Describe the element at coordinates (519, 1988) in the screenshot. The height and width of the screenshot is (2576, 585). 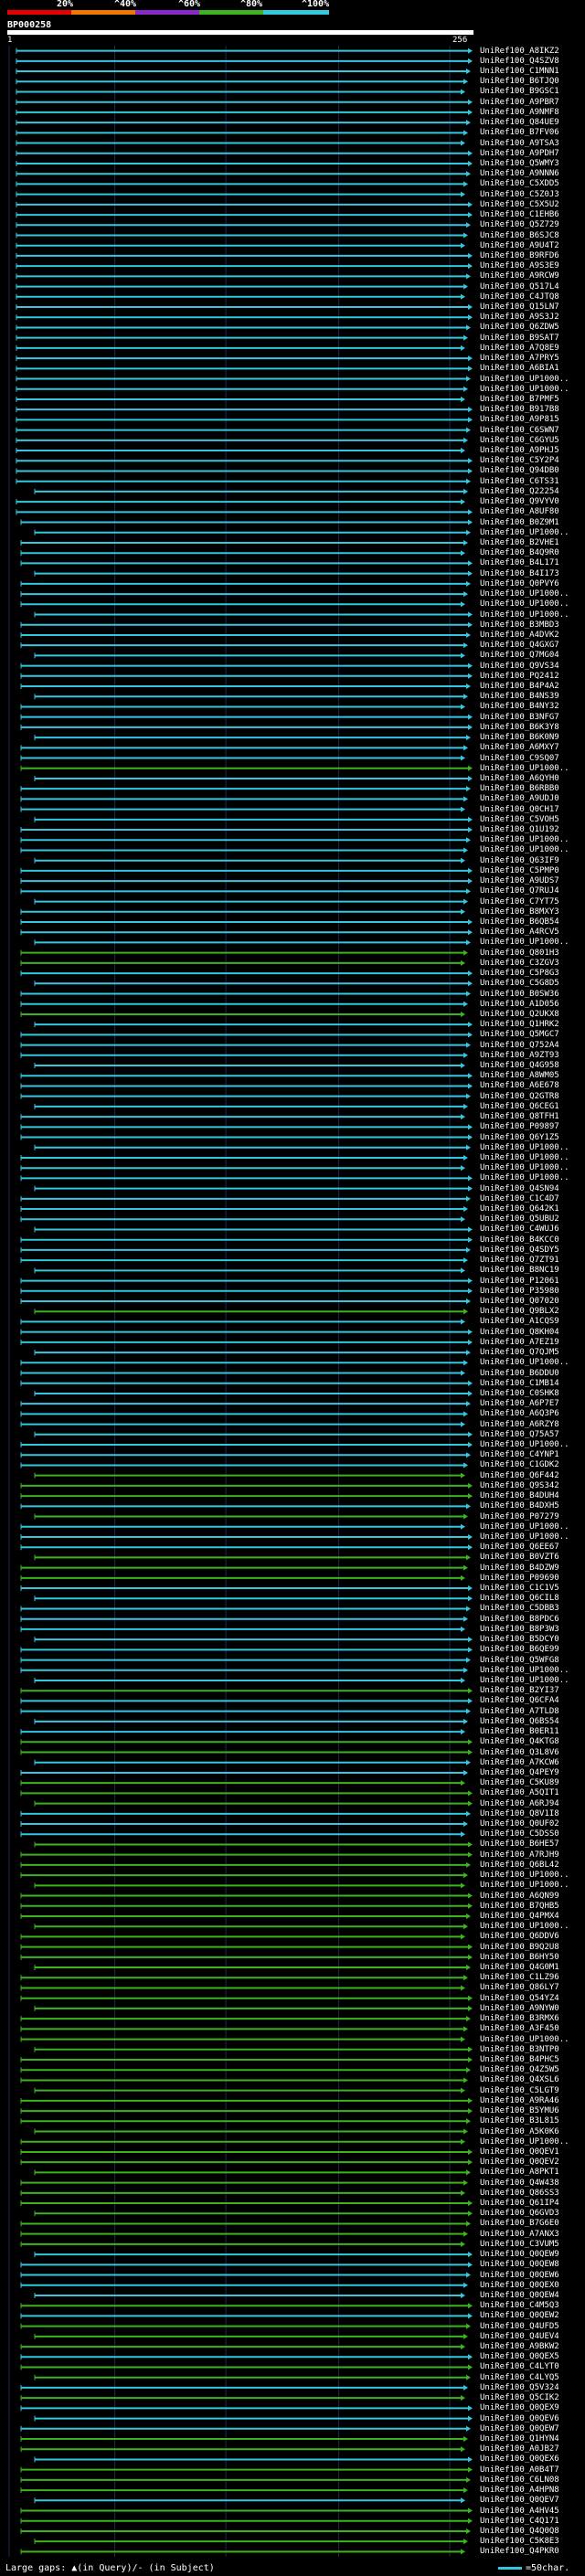
I see `hit-id-link: UniRef100_Q86LY7` at that location.